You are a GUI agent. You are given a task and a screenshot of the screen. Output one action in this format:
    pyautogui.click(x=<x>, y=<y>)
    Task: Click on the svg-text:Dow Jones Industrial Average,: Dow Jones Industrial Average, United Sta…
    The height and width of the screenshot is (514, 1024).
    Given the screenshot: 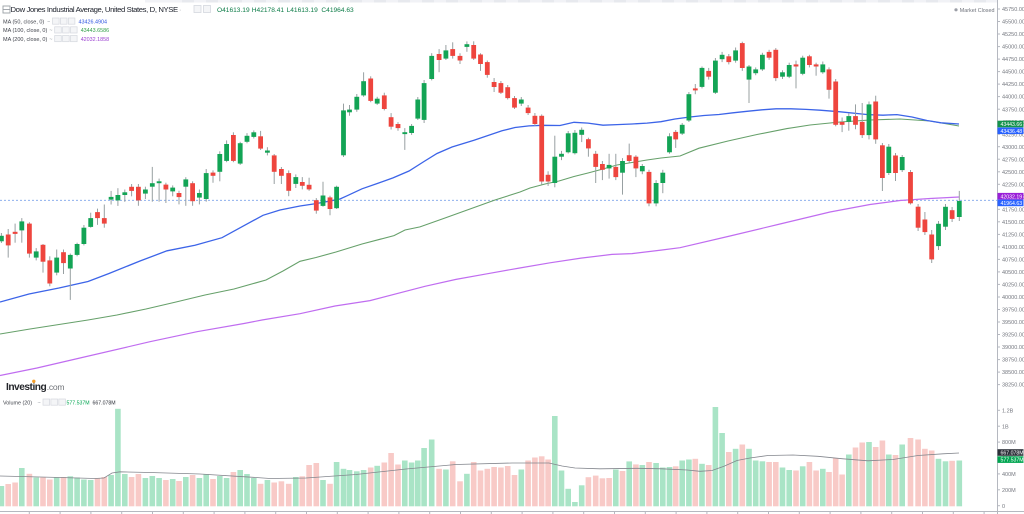 What is the action you would take?
    pyautogui.click(x=95, y=9)
    